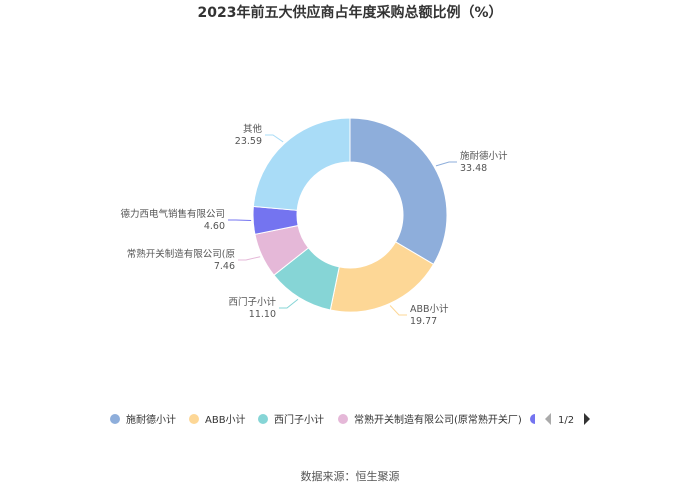 This screenshot has width=700, height=494. Describe the element at coordinates (172, 214) in the screenshot. I see `slice-name-label: 德力西电气销售有限公司` at that location.